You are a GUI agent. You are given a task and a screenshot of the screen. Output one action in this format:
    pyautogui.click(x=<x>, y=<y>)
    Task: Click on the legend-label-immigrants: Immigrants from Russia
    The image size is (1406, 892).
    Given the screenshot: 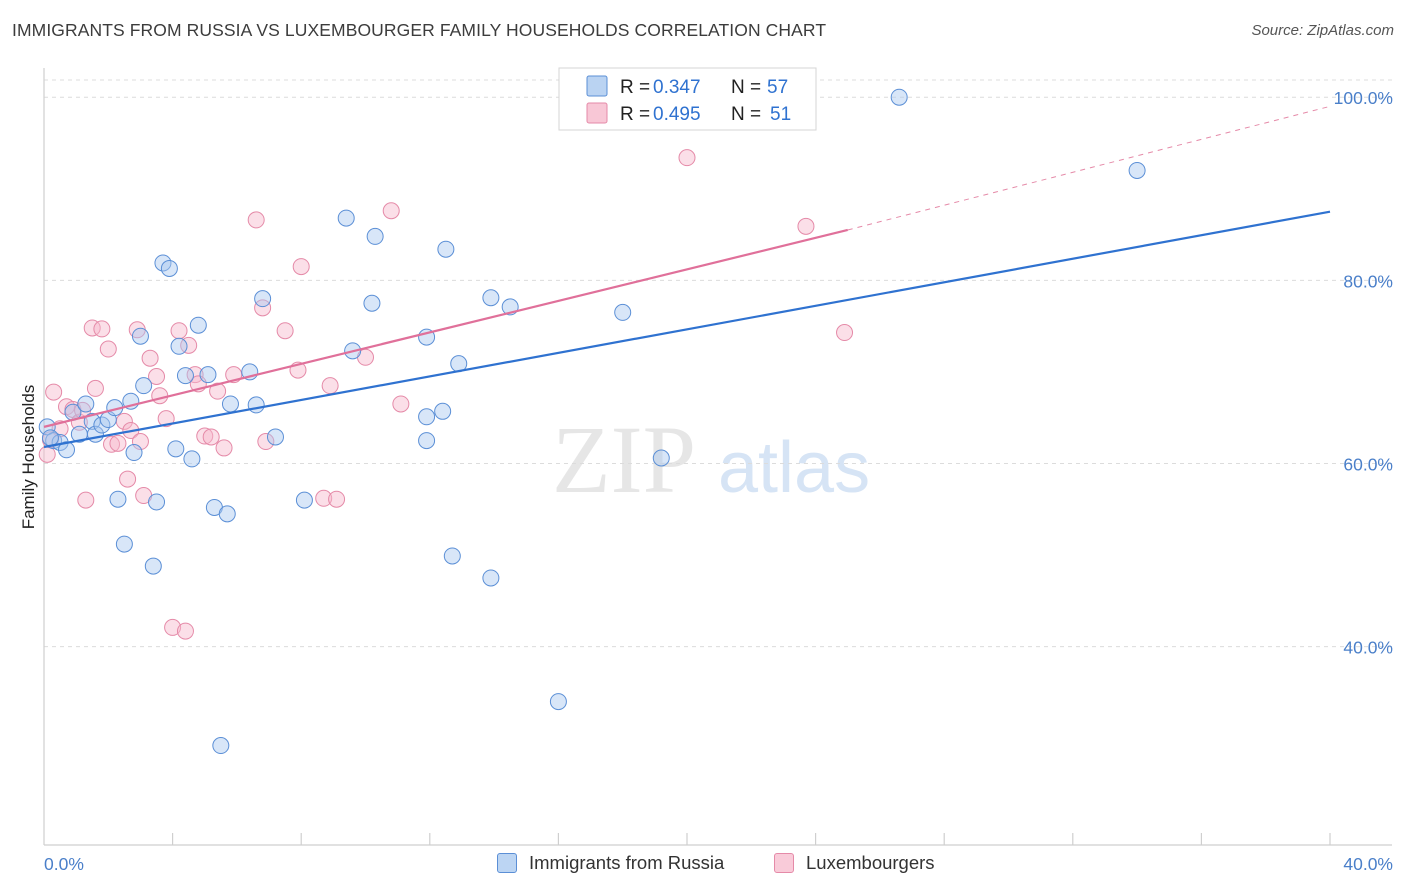 What is the action you would take?
    pyautogui.click(x=627, y=862)
    